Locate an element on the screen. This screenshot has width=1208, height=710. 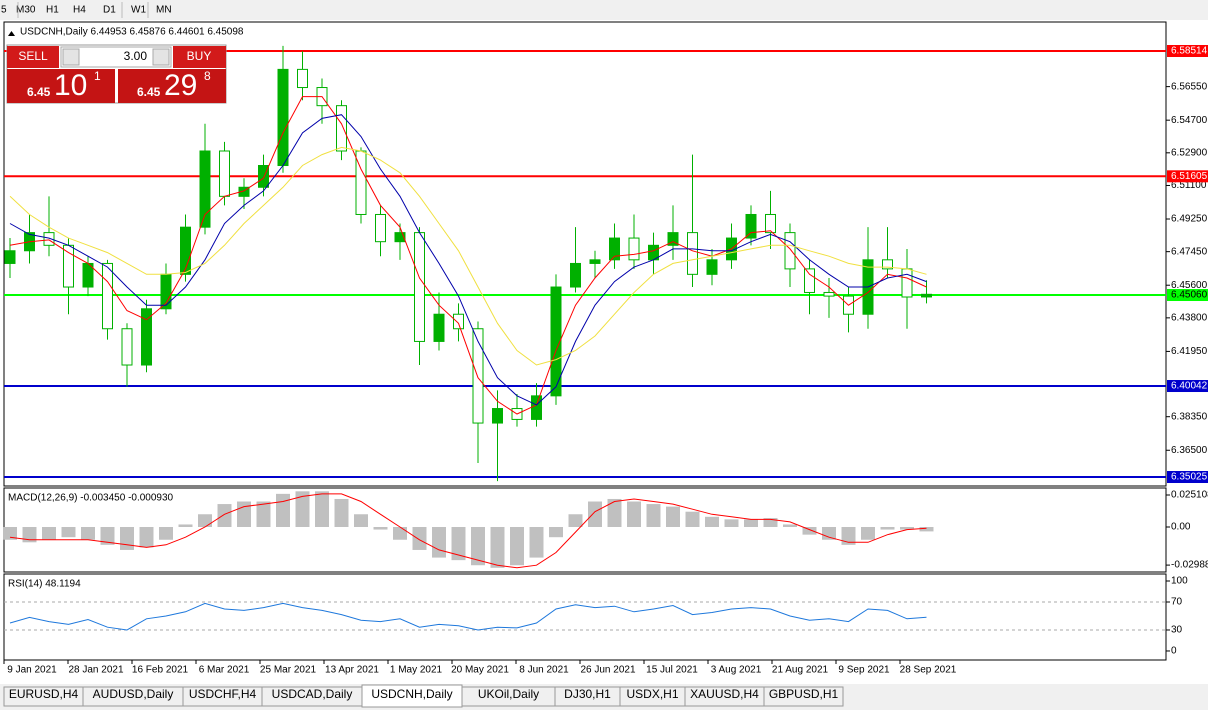
tab-label: USDCHF,H4 is located at coordinates (223, 694).